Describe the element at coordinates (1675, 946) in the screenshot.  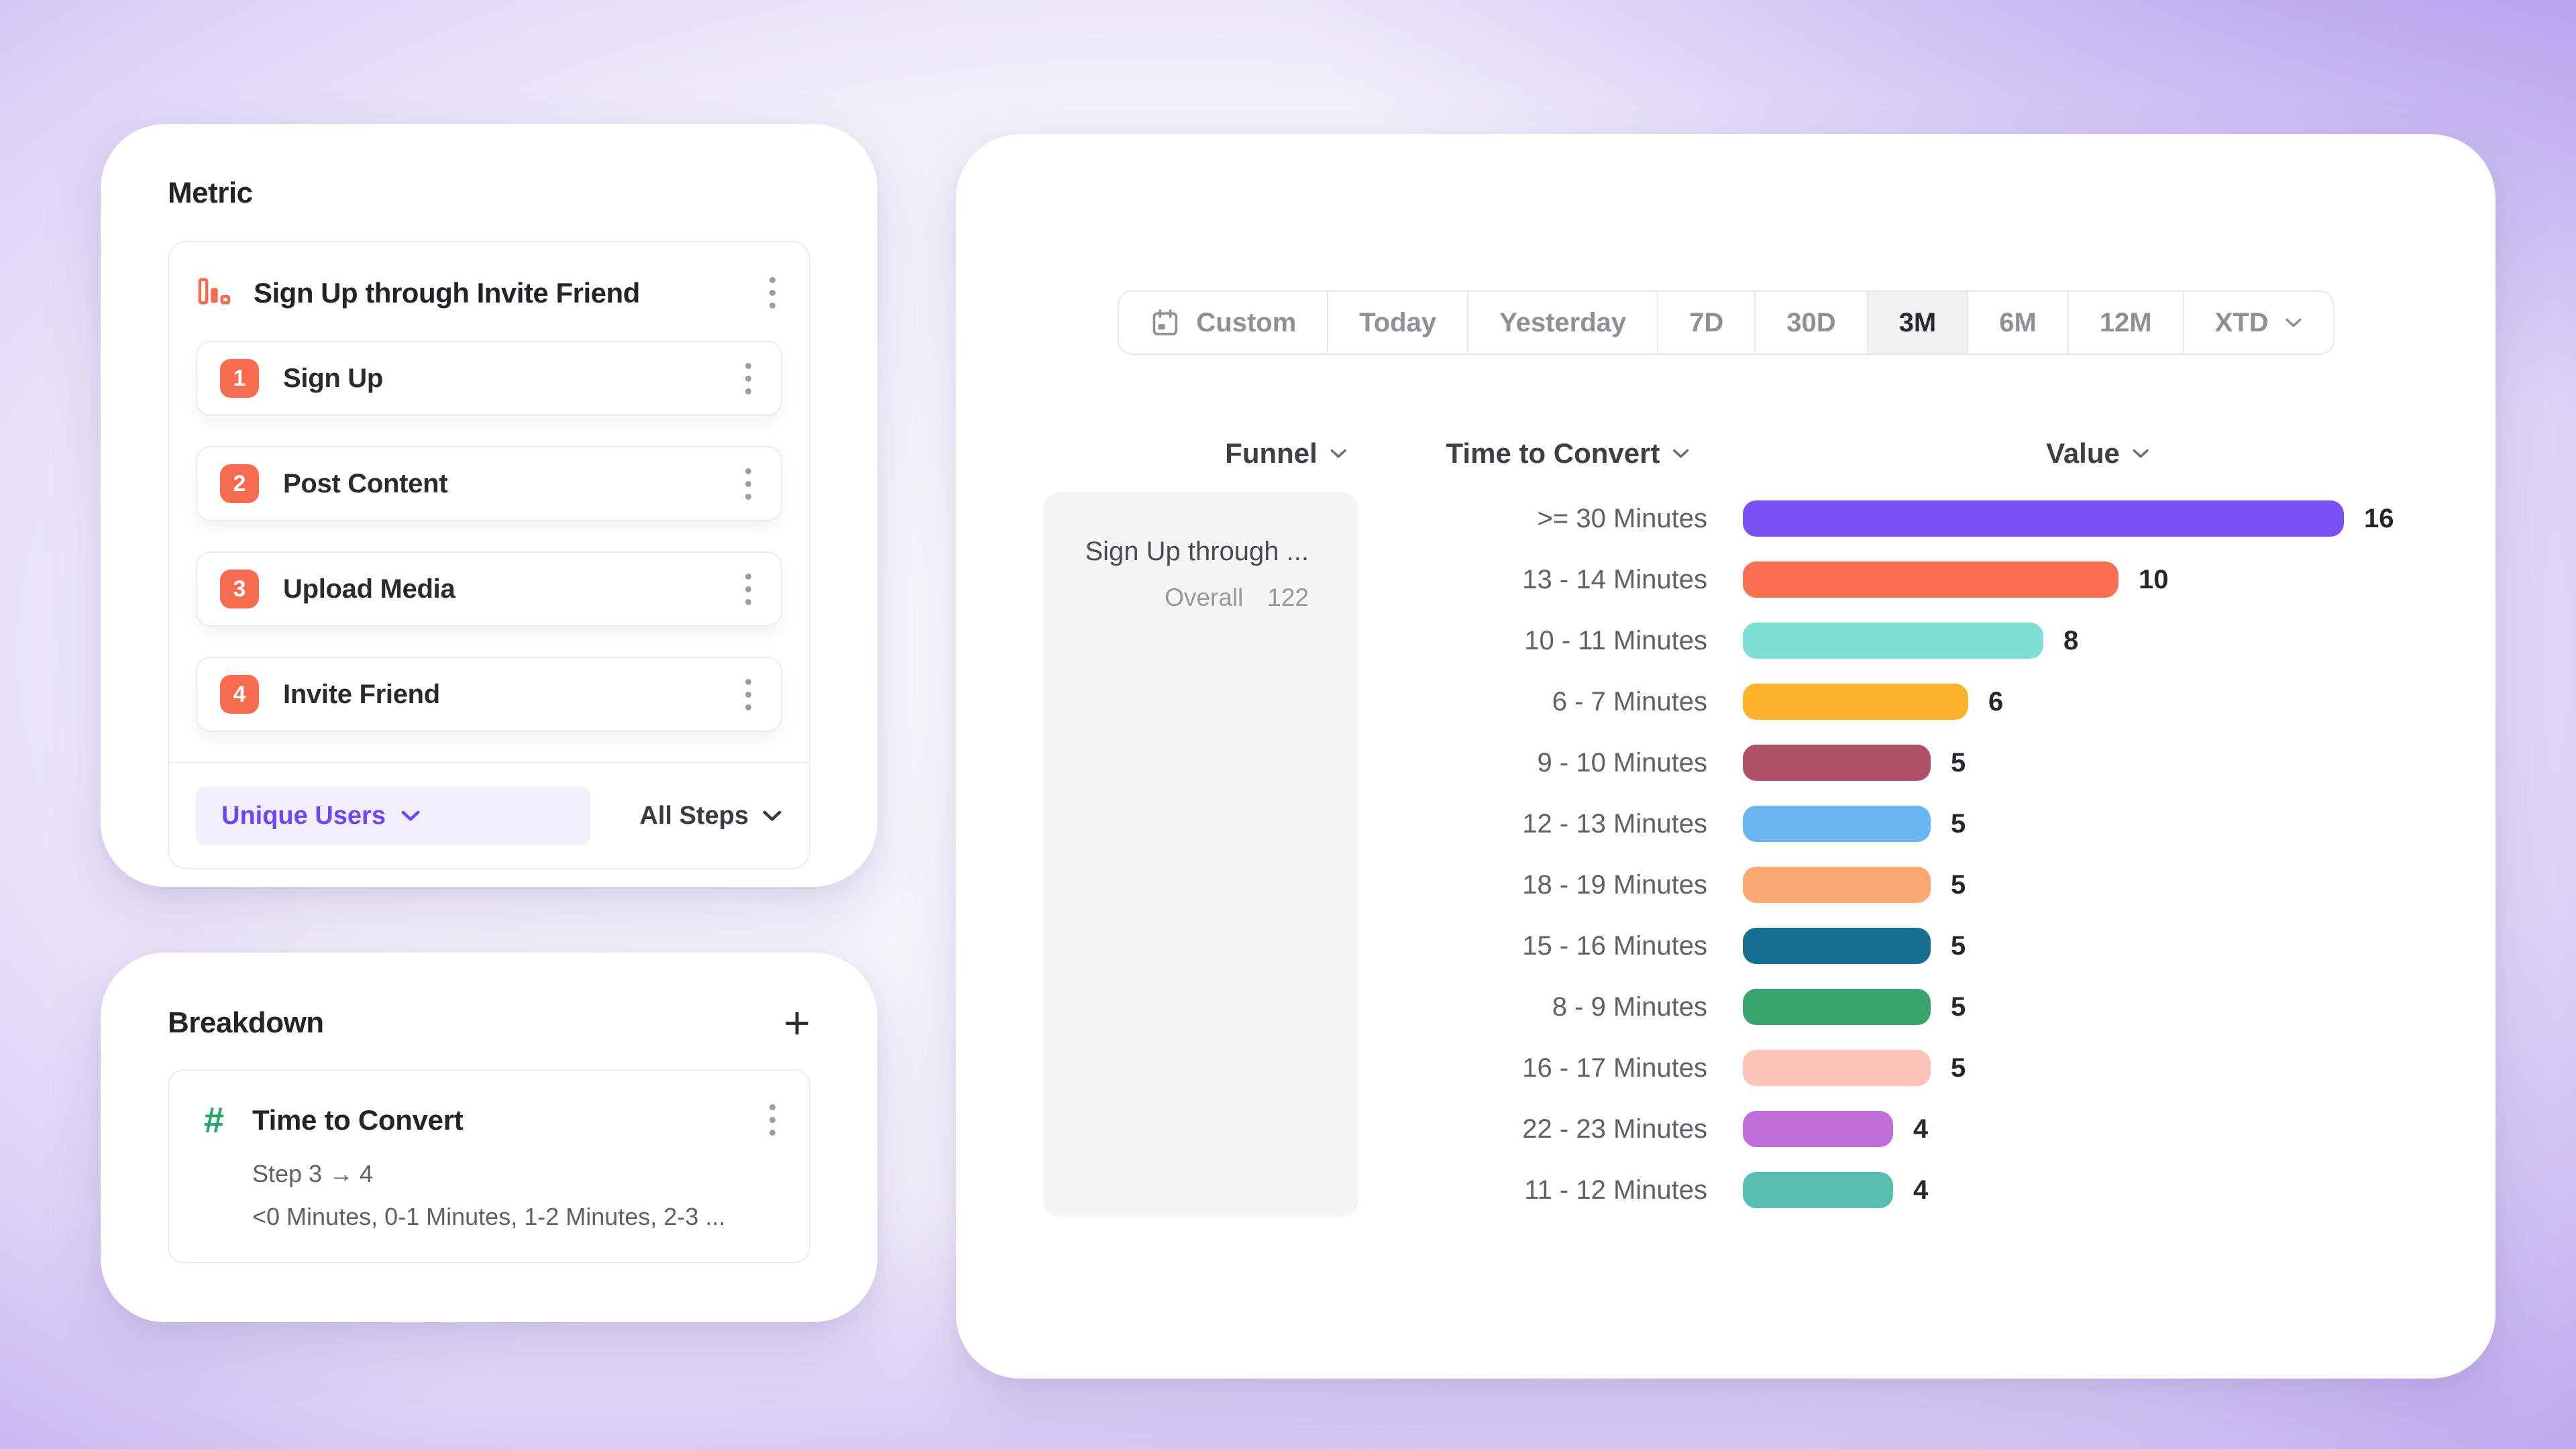
I see `table-row: 15 - 16 Minutes 5` at that location.